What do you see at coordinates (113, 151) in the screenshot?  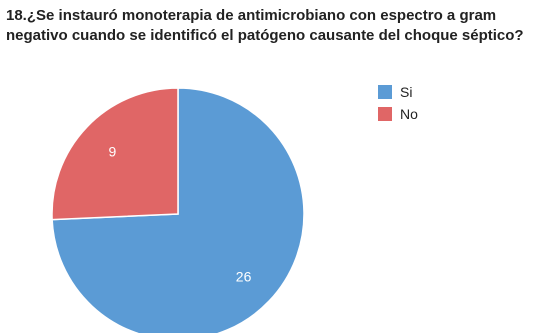 I see `slice-value-label: 9` at bounding box center [113, 151].